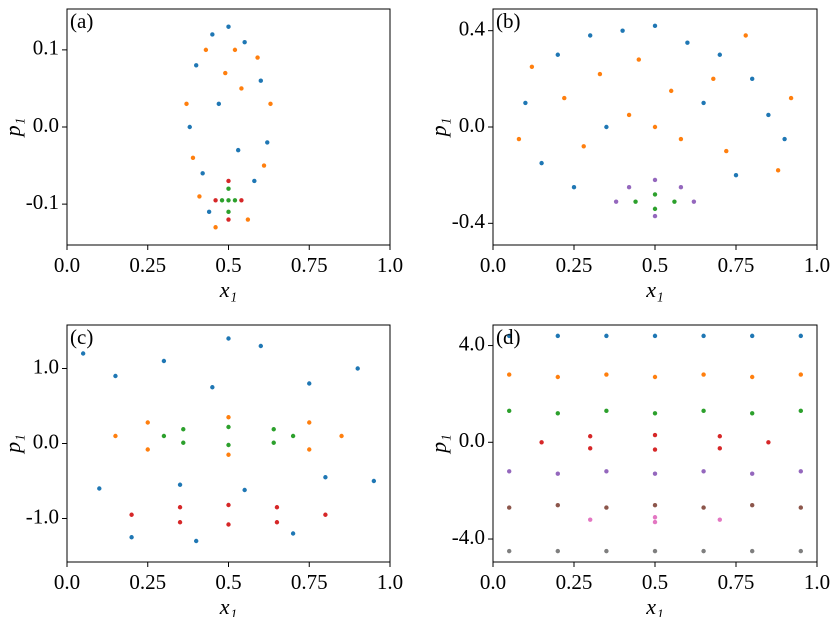 The image size is (830, 617). What do you see at coordinates (655, 265) in the screenshot?
I see `x-tick-label: 0.5` at bounding box center [655, 265].